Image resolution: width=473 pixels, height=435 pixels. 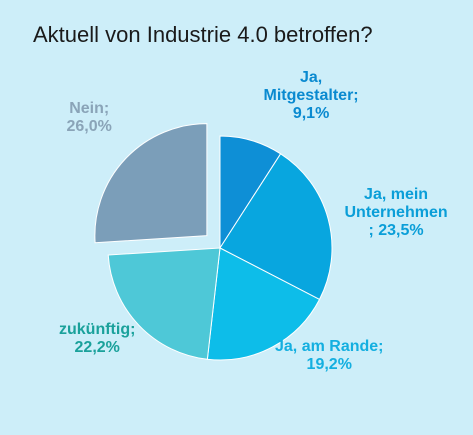 I want to click on slice-label-4: Nein; 26,0%, so click(x=89, y=118).